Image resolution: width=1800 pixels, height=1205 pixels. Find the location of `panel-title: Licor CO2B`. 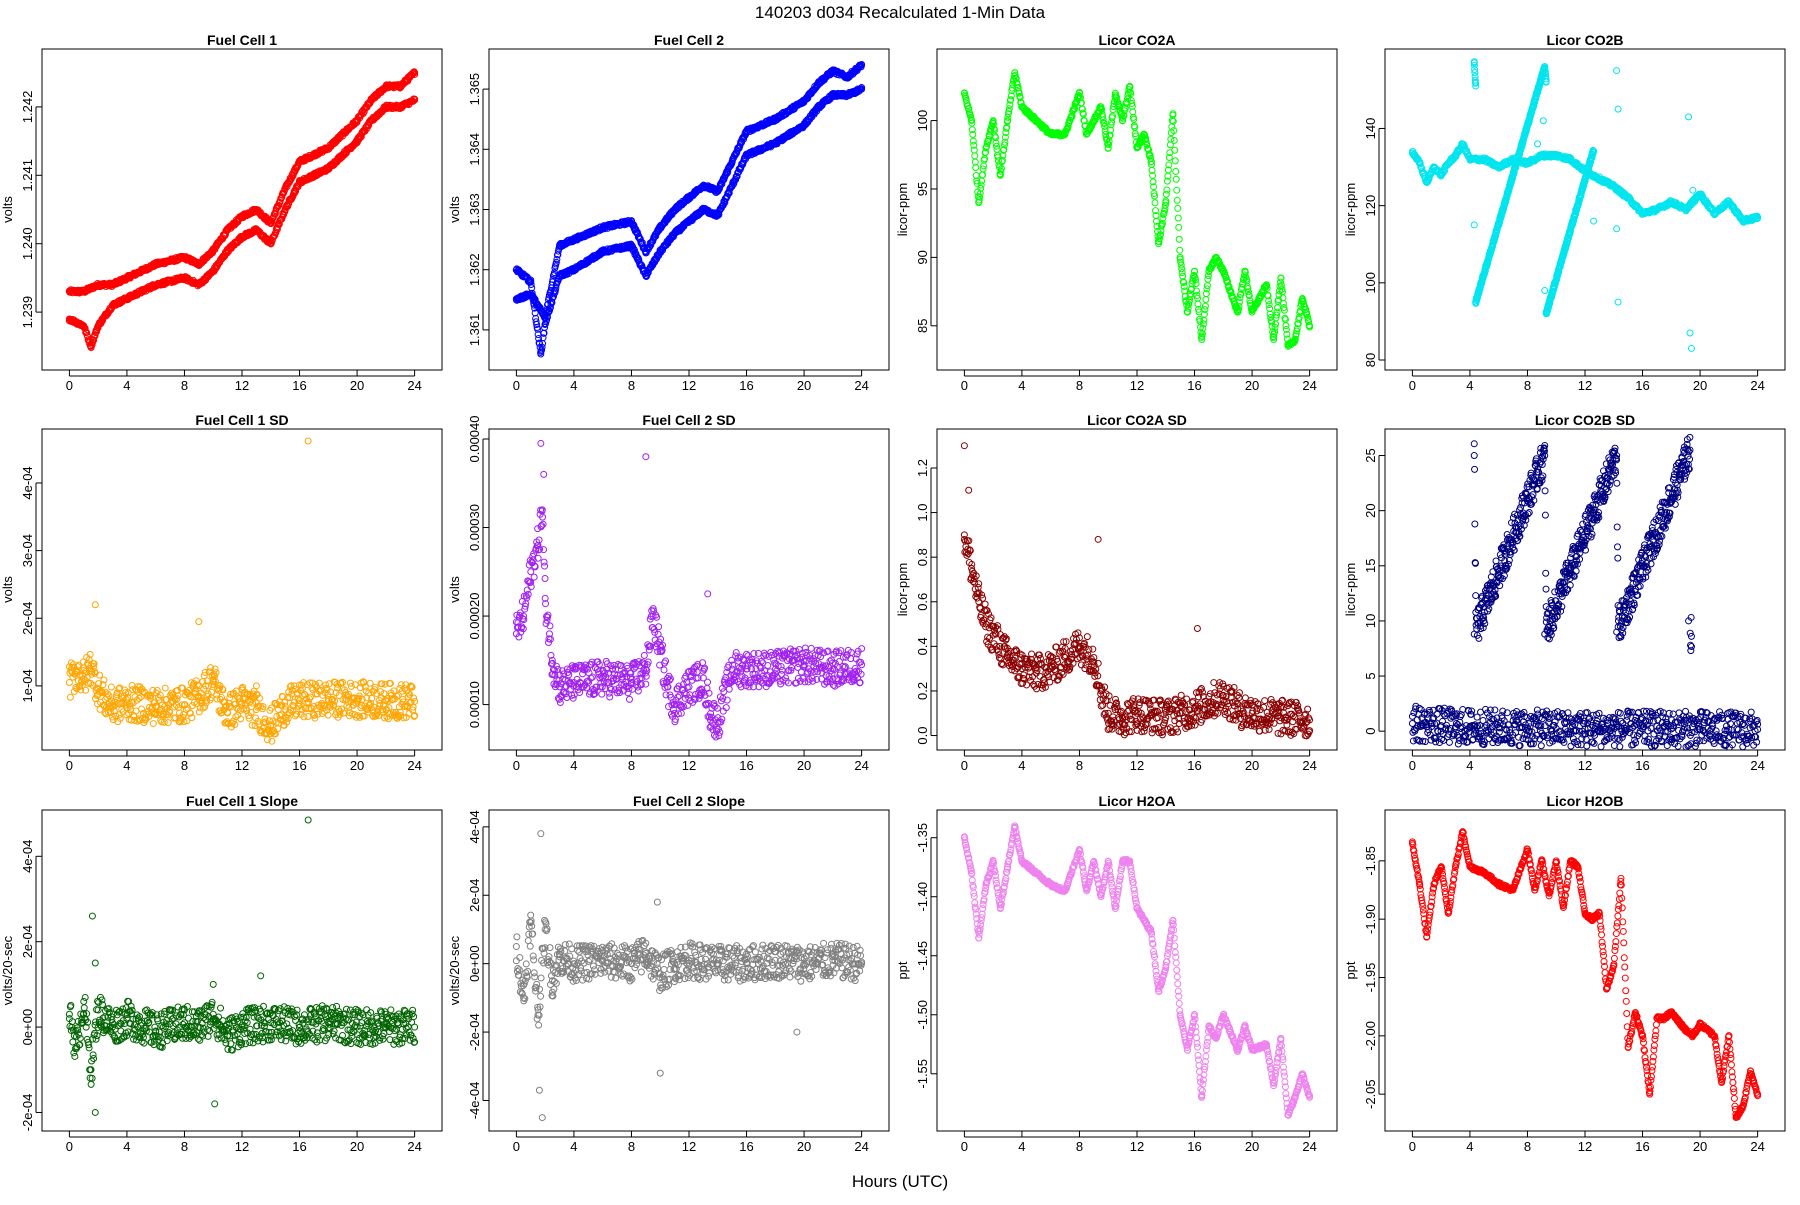

panel-title: Licor CO2B is located at coordinates (1584, 40).